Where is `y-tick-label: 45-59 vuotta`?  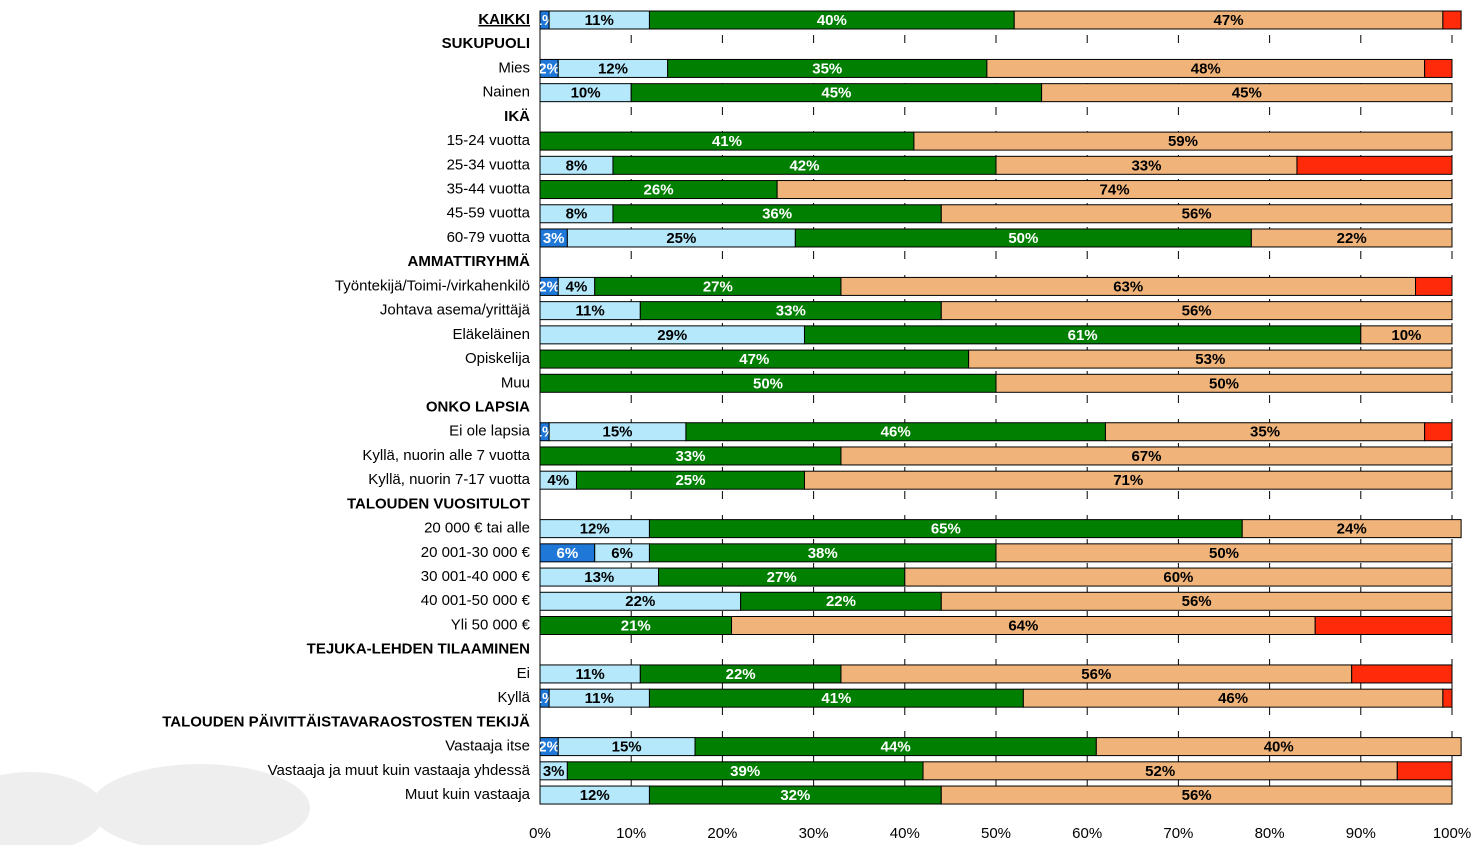
y-tick-label: 45-59 vuotta is located at coordinates (489, 213).